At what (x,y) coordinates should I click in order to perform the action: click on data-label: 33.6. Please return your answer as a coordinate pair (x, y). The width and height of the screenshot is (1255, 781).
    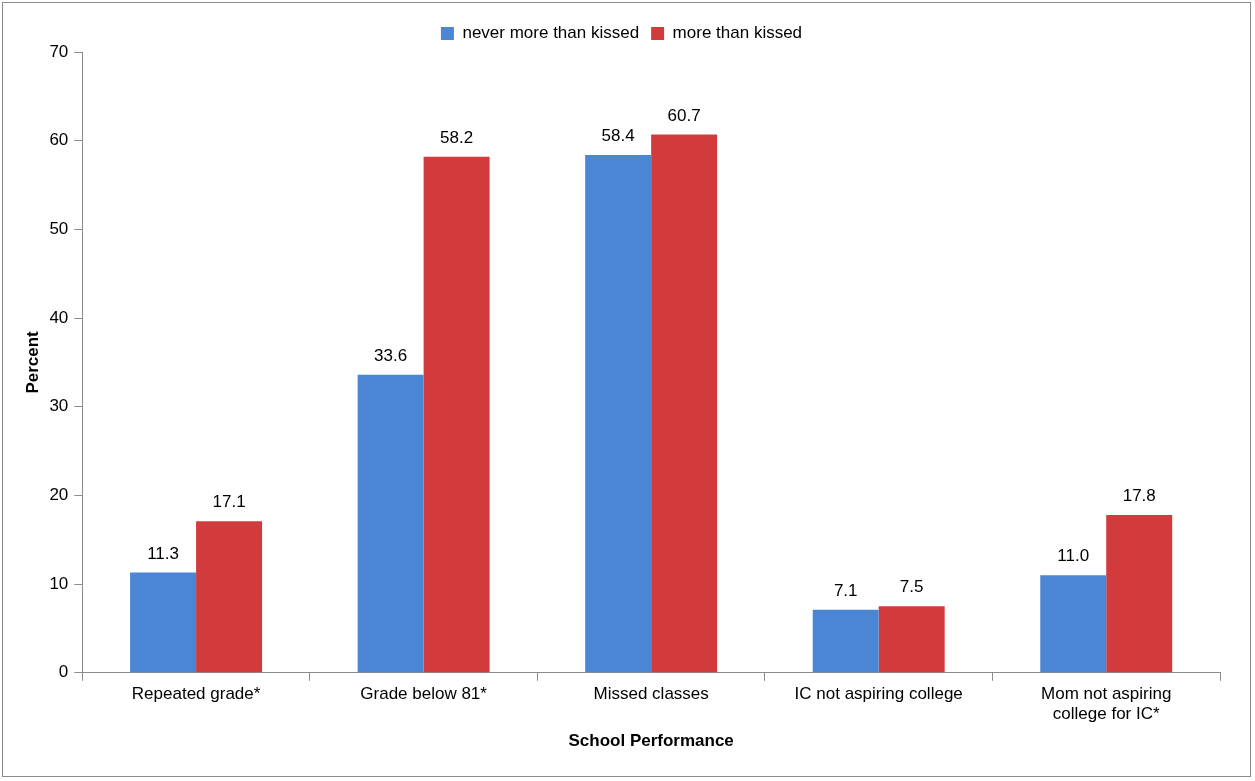
    Looking at the image, I should click on (391, 355).